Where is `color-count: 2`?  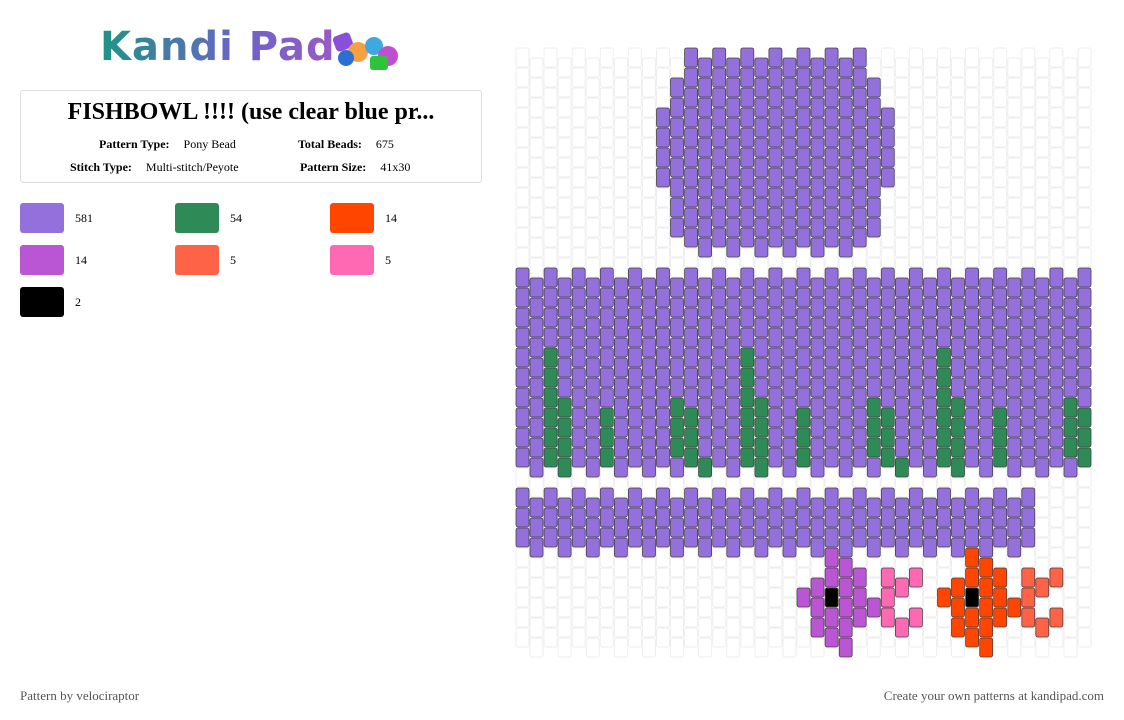 color-count: 2 is located at coordinates (78, 302).